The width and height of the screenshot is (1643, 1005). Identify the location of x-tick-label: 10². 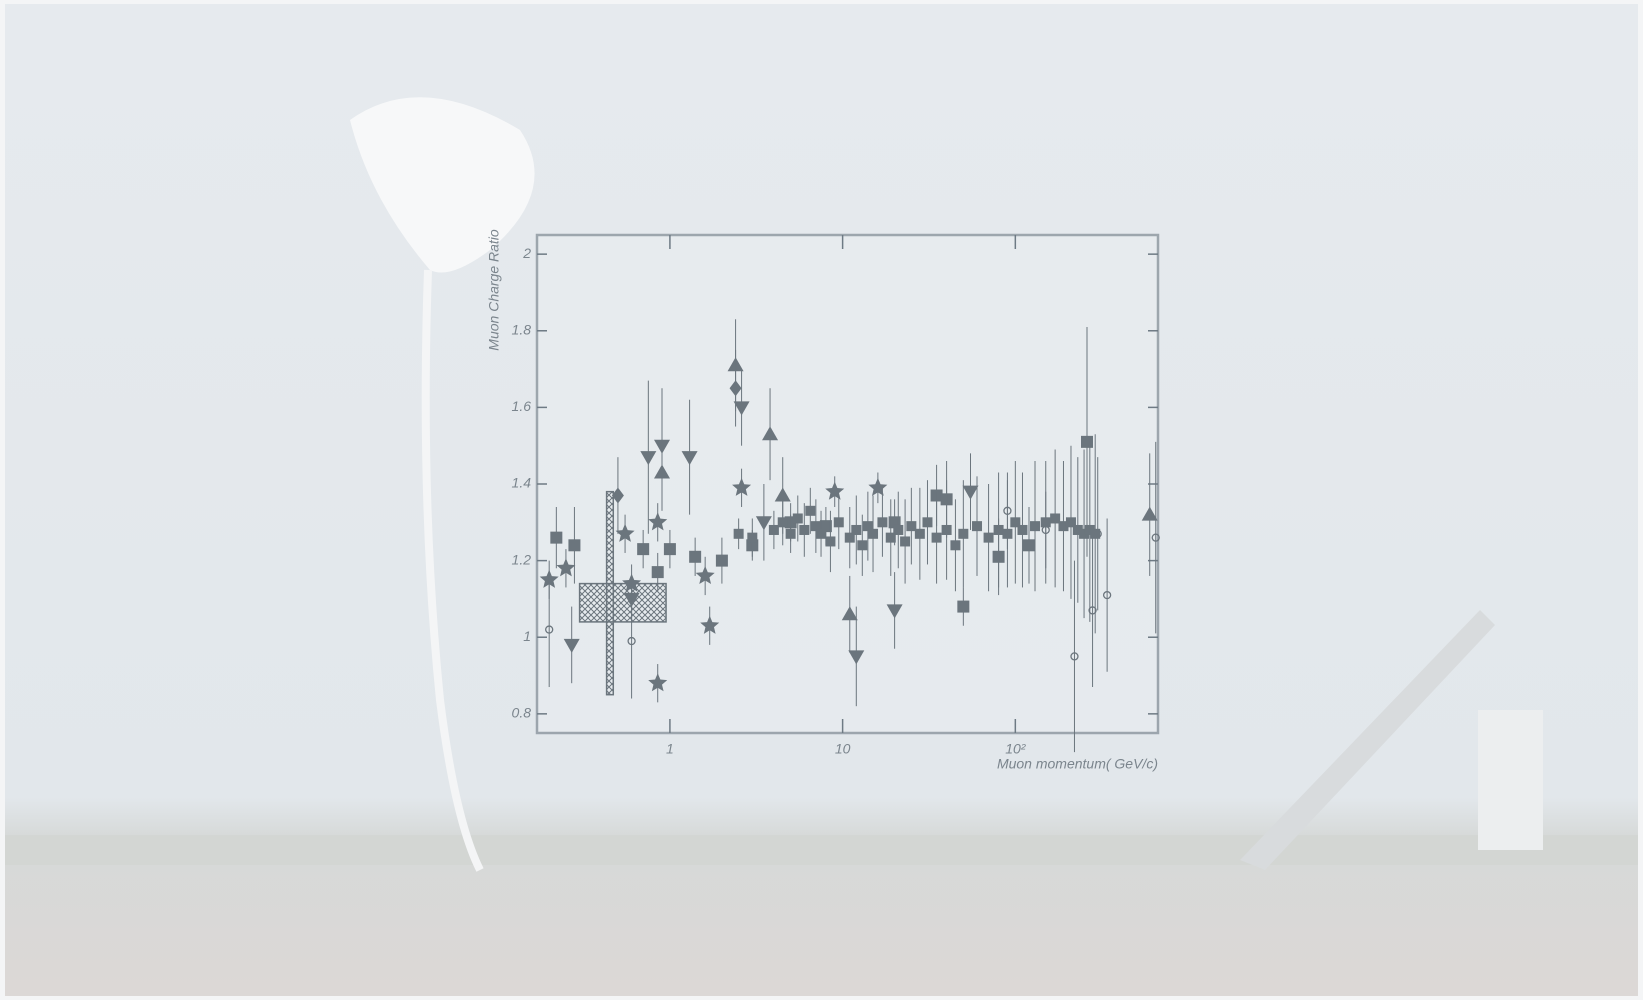
(1016, 749).